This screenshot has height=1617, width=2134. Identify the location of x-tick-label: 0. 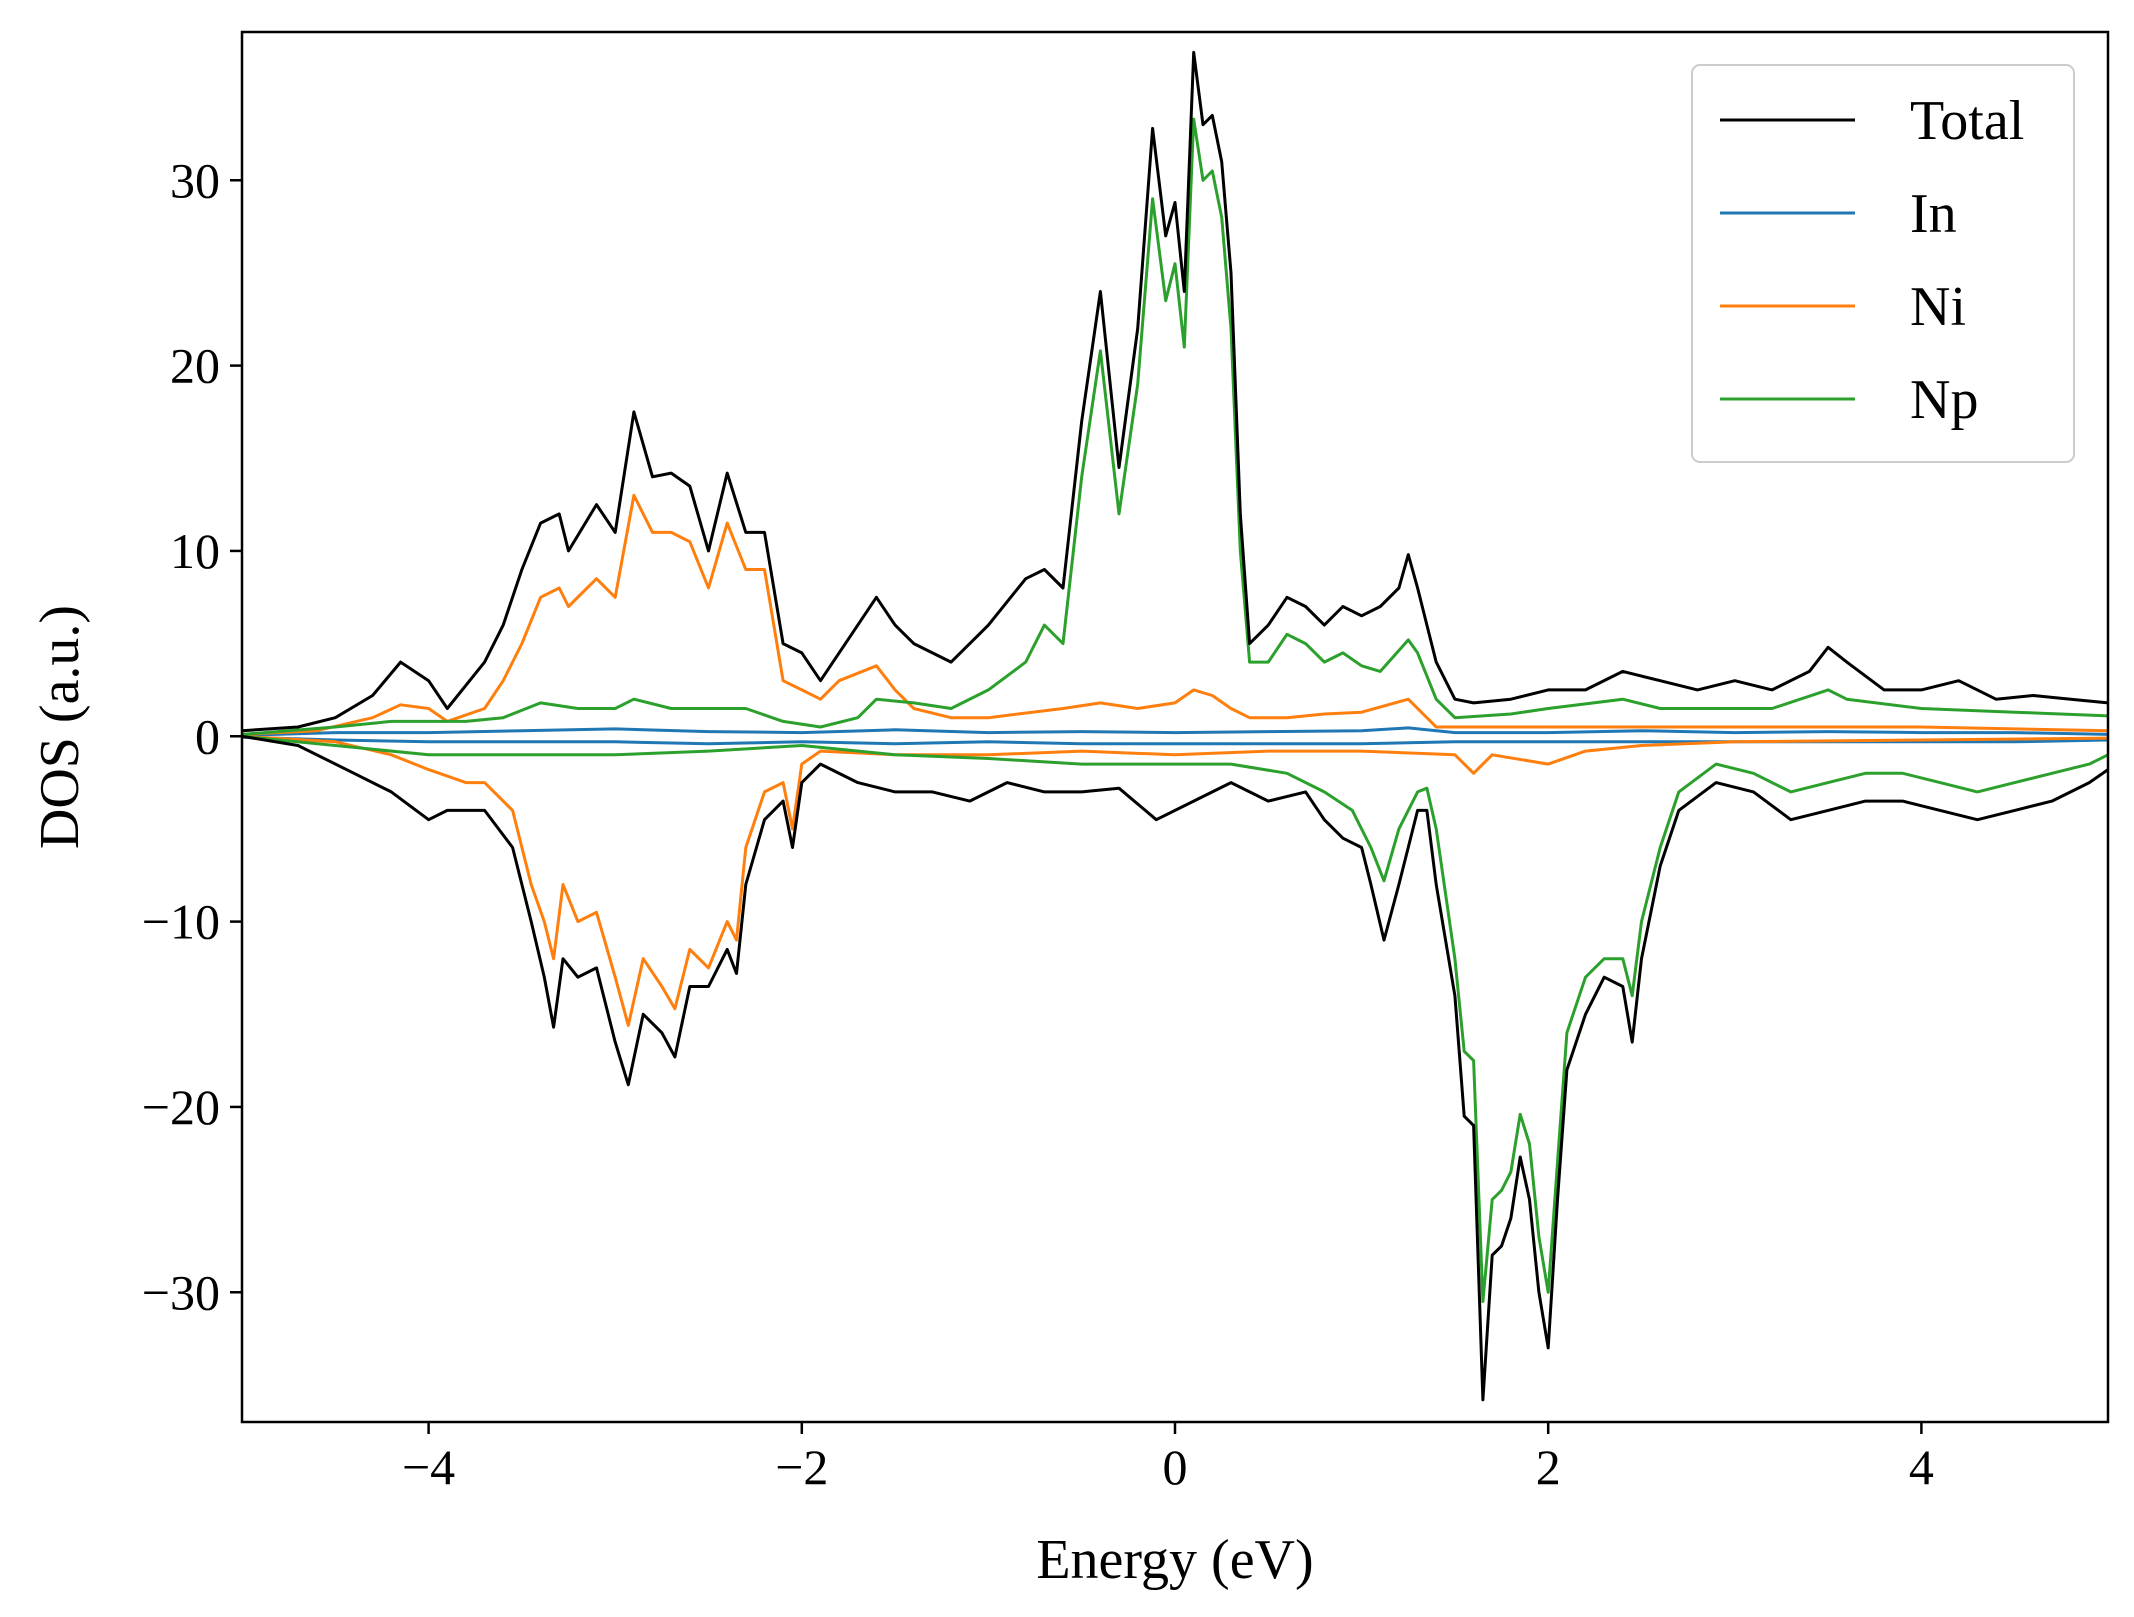
(1175, 1467).